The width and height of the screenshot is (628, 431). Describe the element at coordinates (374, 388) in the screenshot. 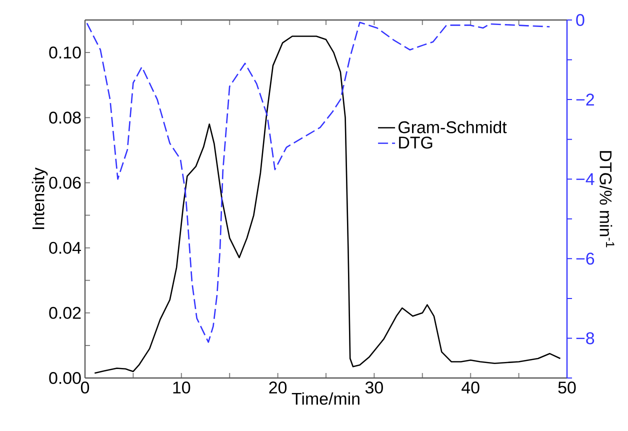

I see `x-tick-label: 30` at that location.